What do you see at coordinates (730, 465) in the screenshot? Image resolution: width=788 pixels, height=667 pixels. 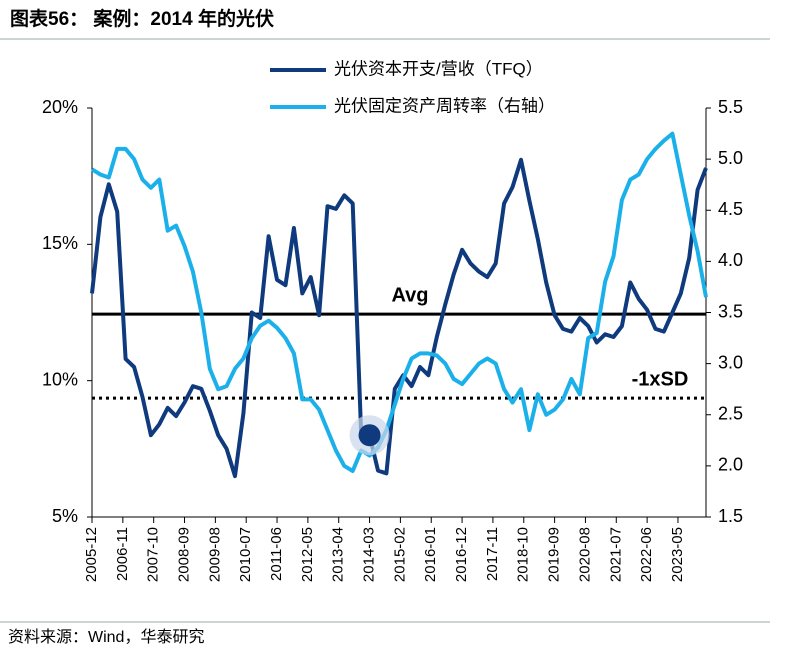 I see `y2-tick-label: 2.0` at bounding box center [730, 465].